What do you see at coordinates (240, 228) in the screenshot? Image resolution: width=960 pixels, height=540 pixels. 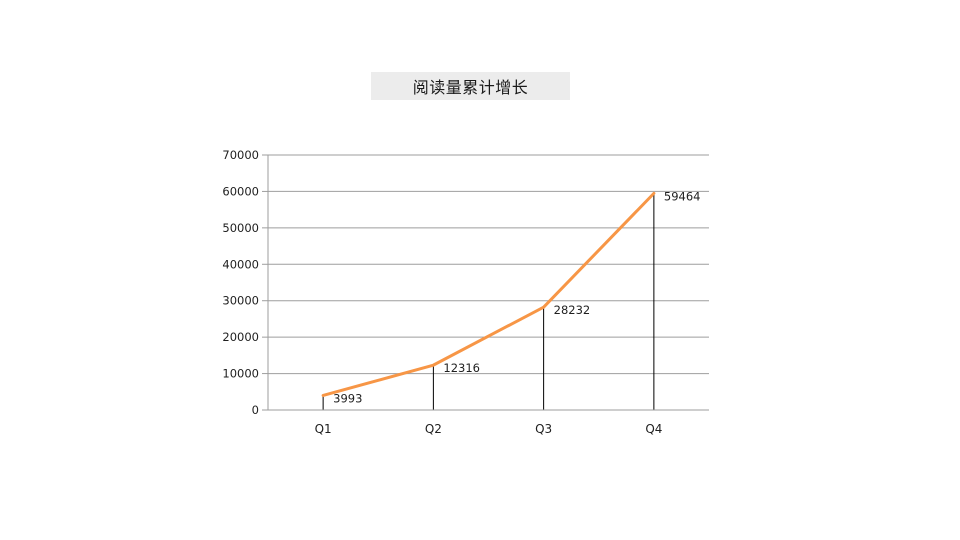 I see `y-axis-tick-label: 50000` at bounding box center [240, 228].